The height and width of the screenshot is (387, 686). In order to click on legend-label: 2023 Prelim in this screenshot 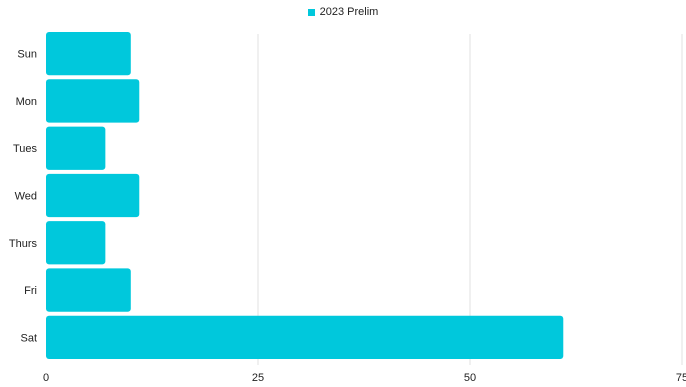, I will do `click(349, 12)`.